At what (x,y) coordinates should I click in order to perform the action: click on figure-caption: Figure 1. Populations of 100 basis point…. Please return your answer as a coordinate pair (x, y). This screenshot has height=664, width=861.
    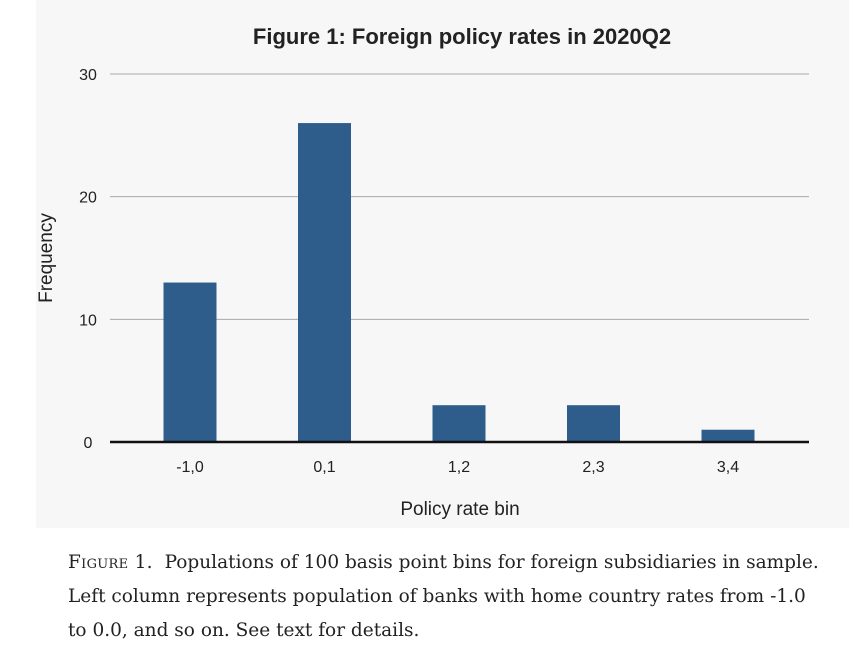
    Looking at the image, I should click on (448, 597).